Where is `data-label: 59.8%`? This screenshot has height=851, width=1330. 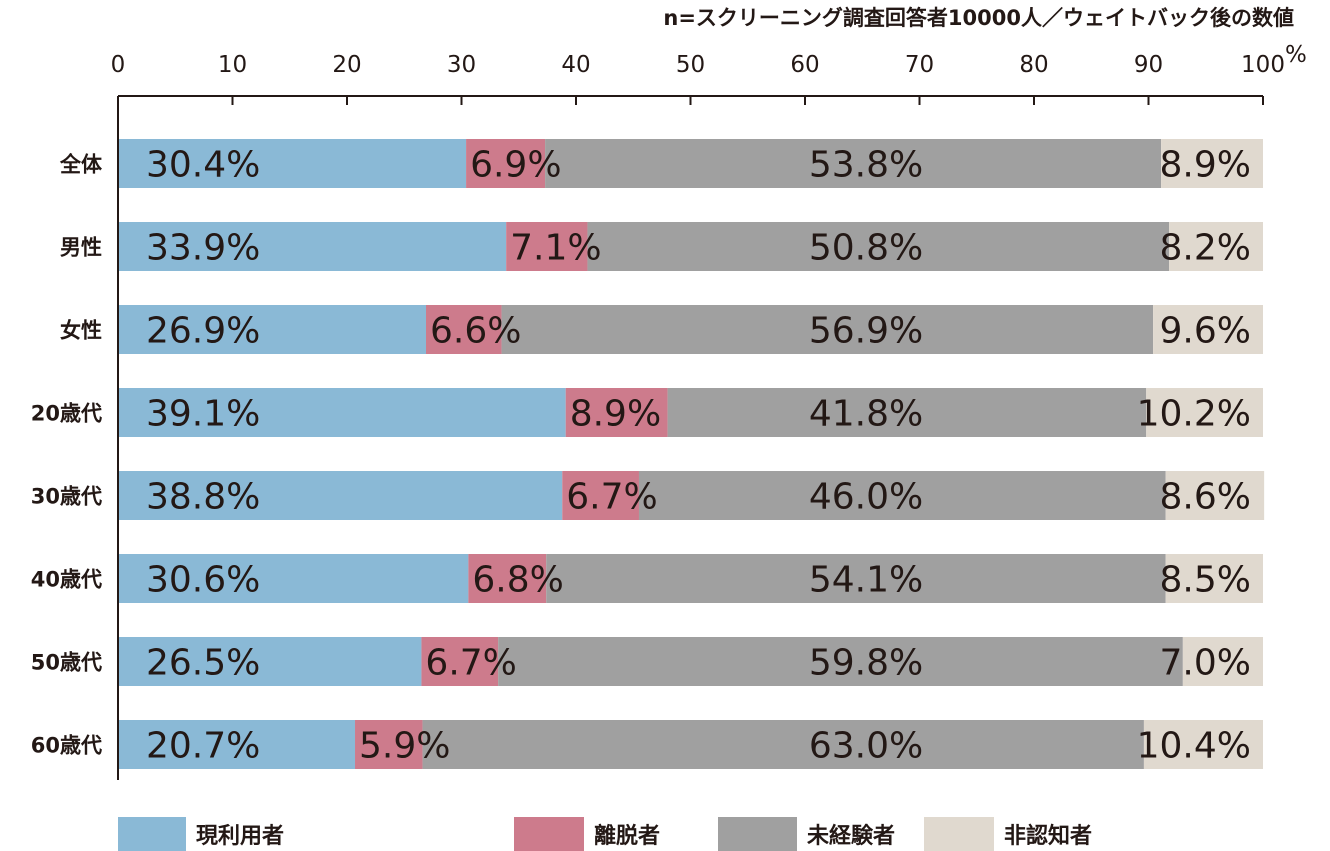
data-label: 59.8% is located at coordinates (866, 663).